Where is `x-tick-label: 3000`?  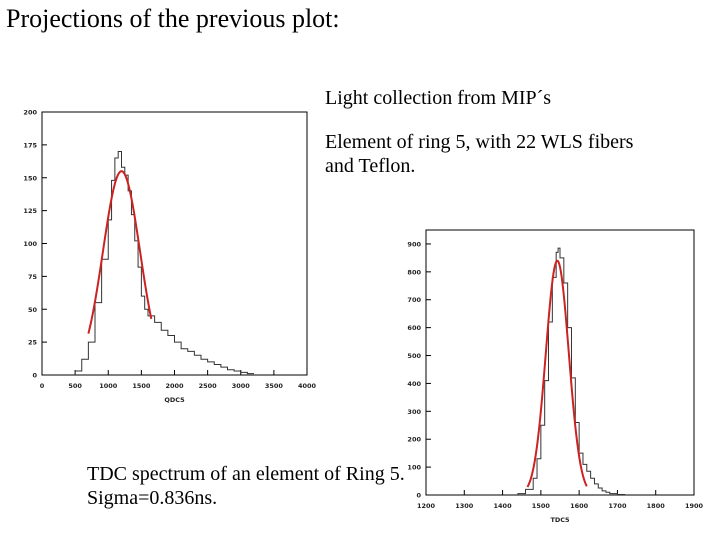
x-tick-label: 3000 is located at coordinates (241, 386).